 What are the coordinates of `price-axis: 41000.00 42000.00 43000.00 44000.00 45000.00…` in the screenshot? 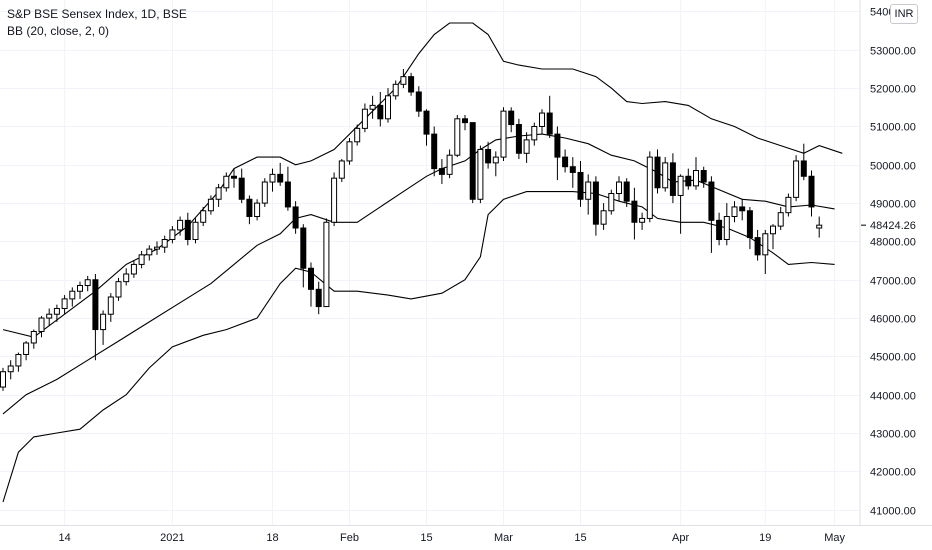 It's located at (893, 262).